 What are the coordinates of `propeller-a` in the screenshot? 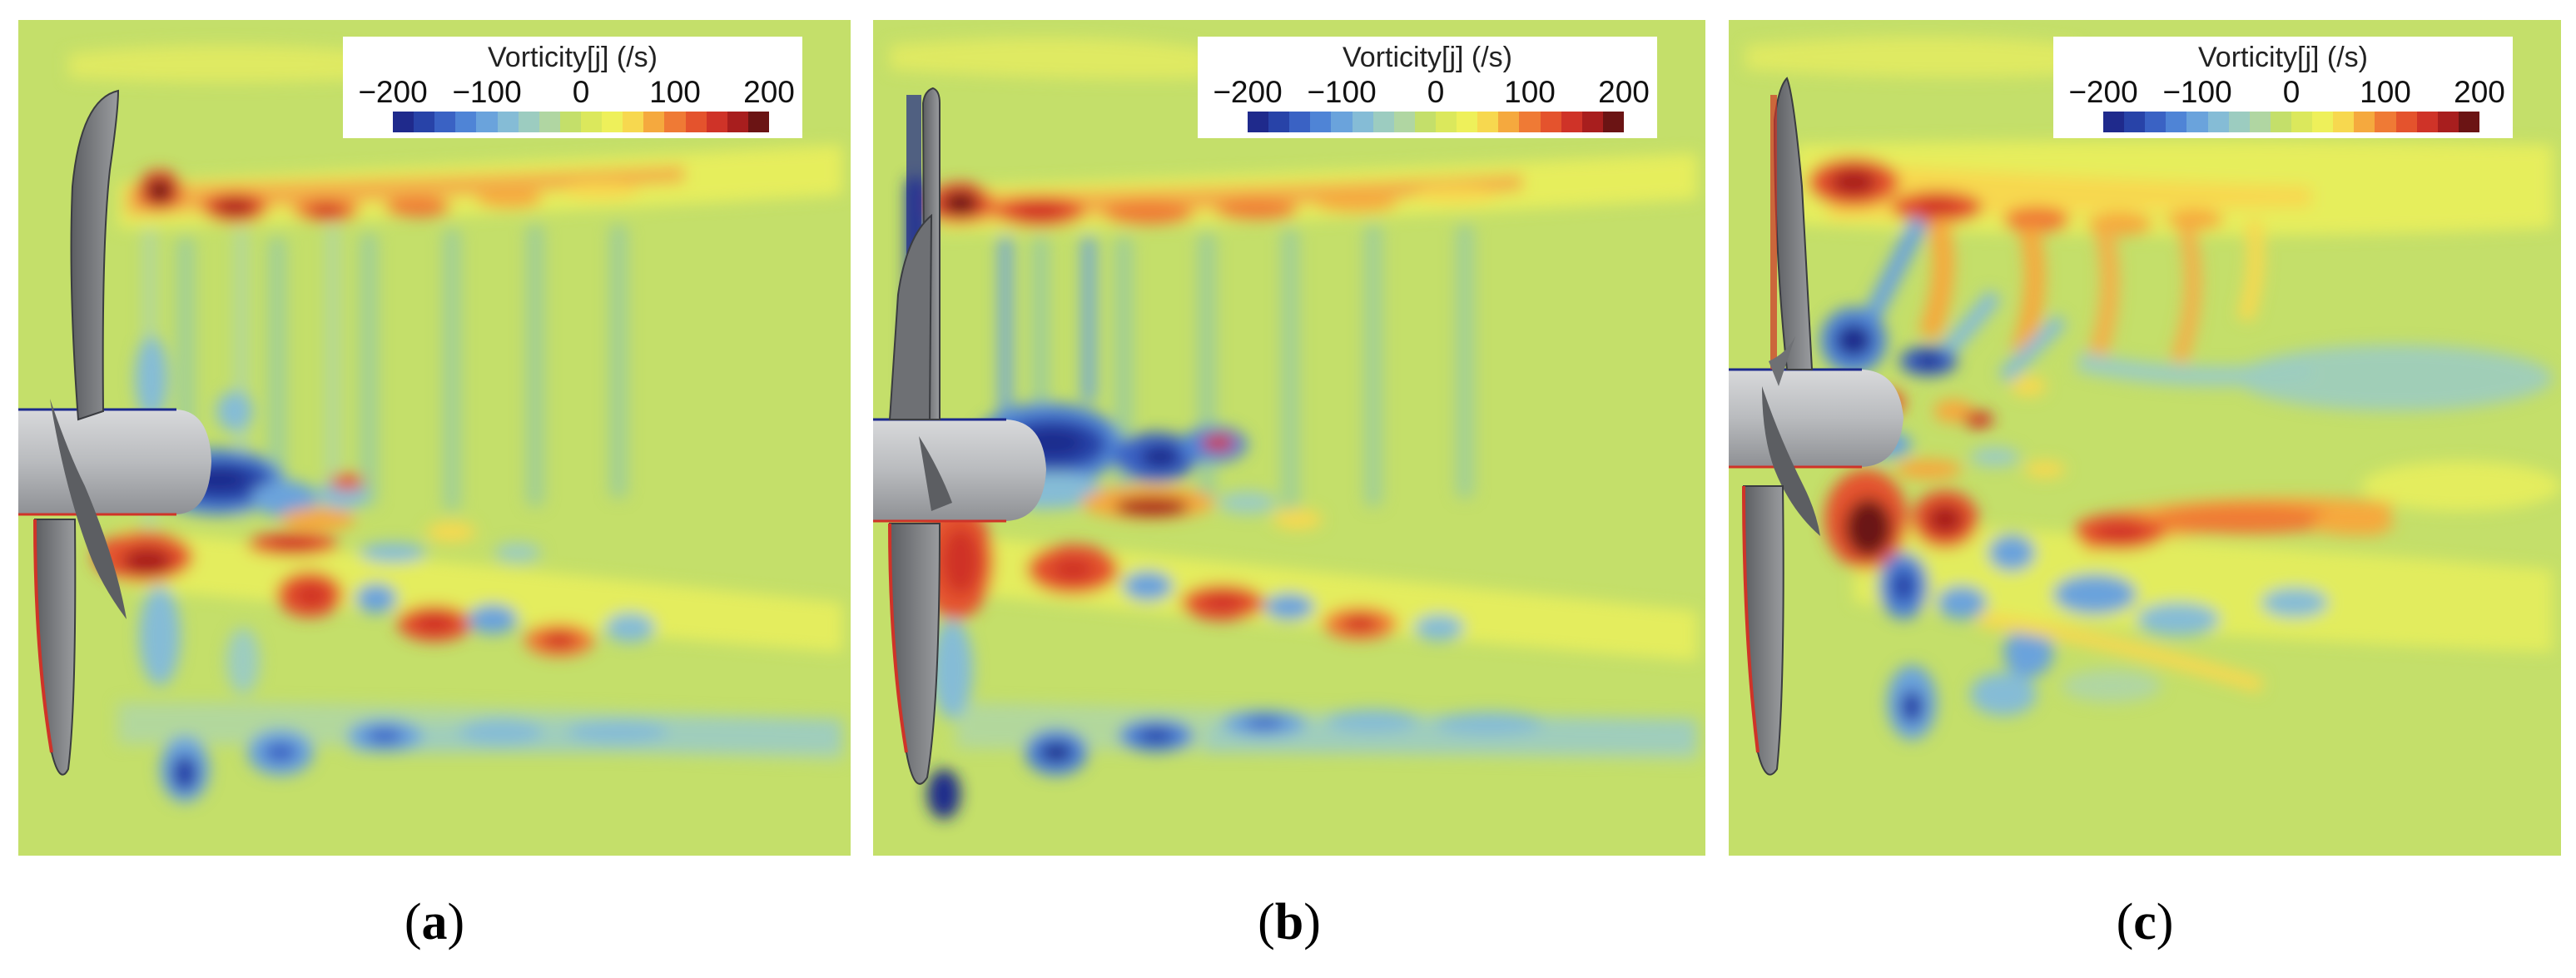 It's located at (114, 432).